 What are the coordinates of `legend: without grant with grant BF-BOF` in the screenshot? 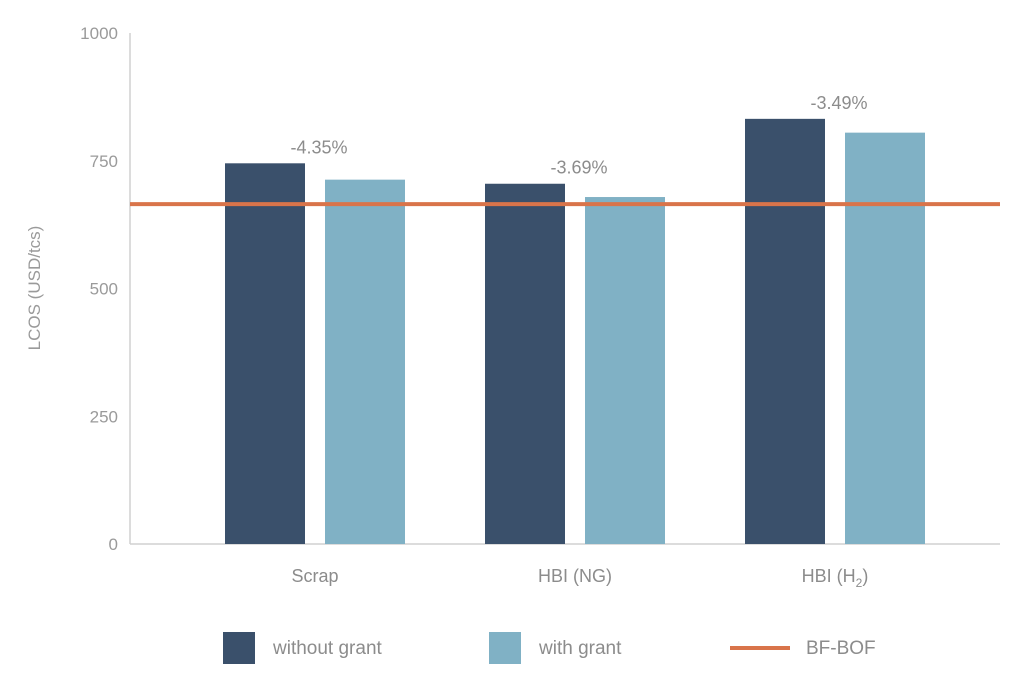 It's located at (549, 648).